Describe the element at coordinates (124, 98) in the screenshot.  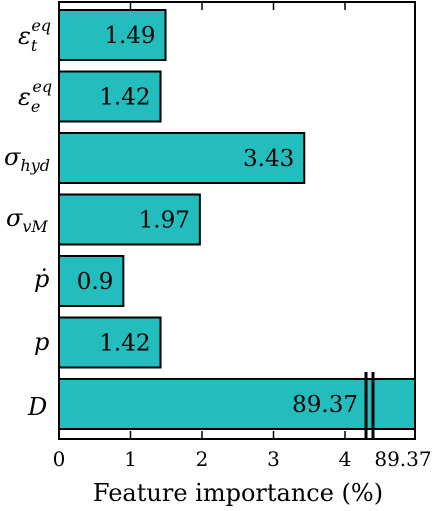
I see `value-label-1: 1.42` at that location.